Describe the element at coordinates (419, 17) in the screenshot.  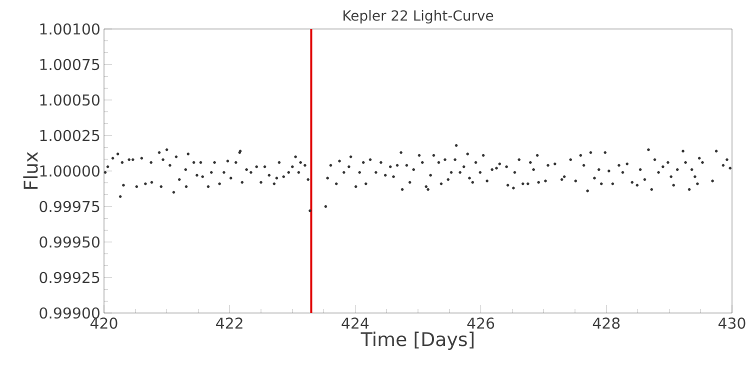
I see `chart-title: Kepler 22 Light-Curve` at that location.